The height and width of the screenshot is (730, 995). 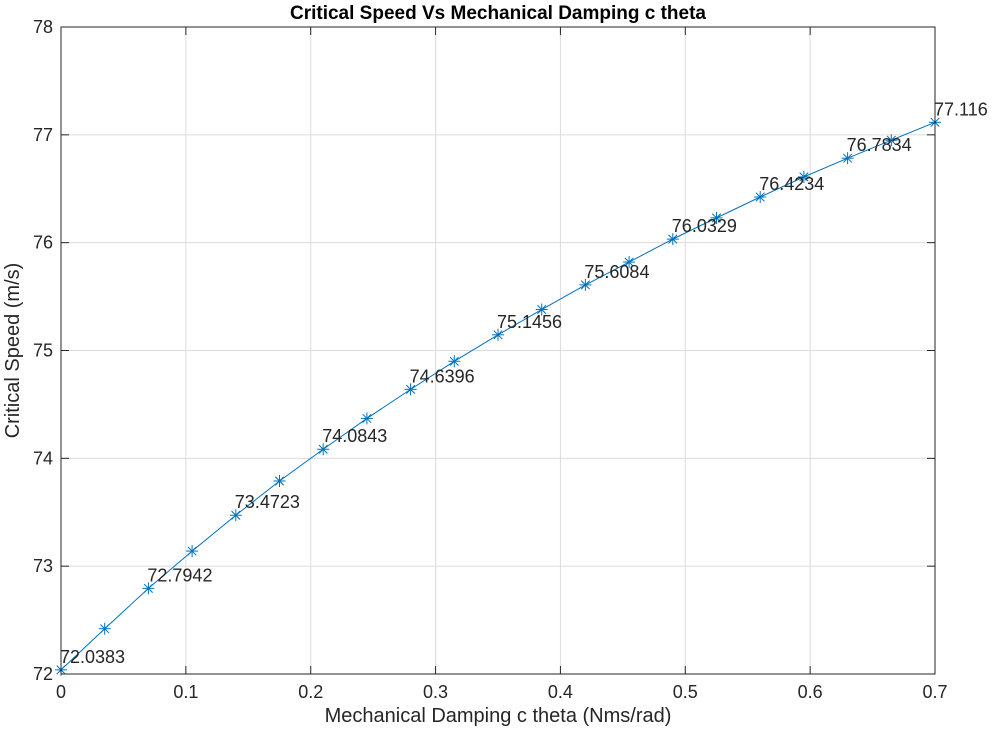 What do you see at coordinates (43, 351) in the screenshot?
I see `y-tick-label: 75` at bounding box center [43, 351].